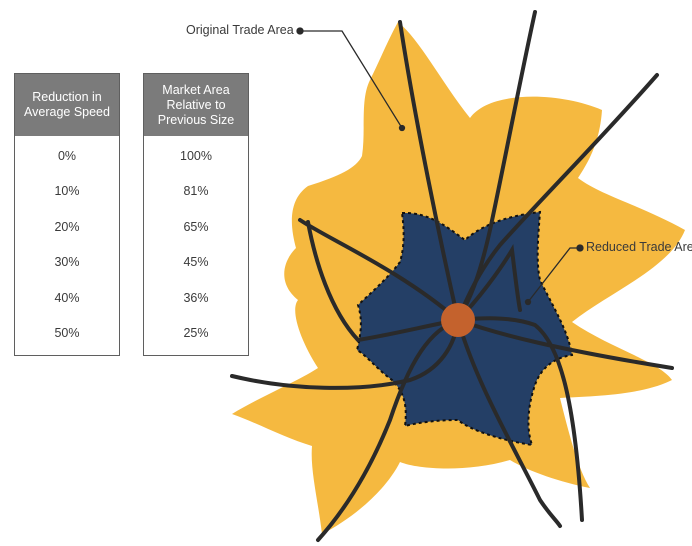 The image size is (692, 546). What do you see at coordinates (67, 245) in the screenshot?
I see `speed-reduction-body: 0% 10% 20% 30% 40% 50%` at bounding box center [67, 245].